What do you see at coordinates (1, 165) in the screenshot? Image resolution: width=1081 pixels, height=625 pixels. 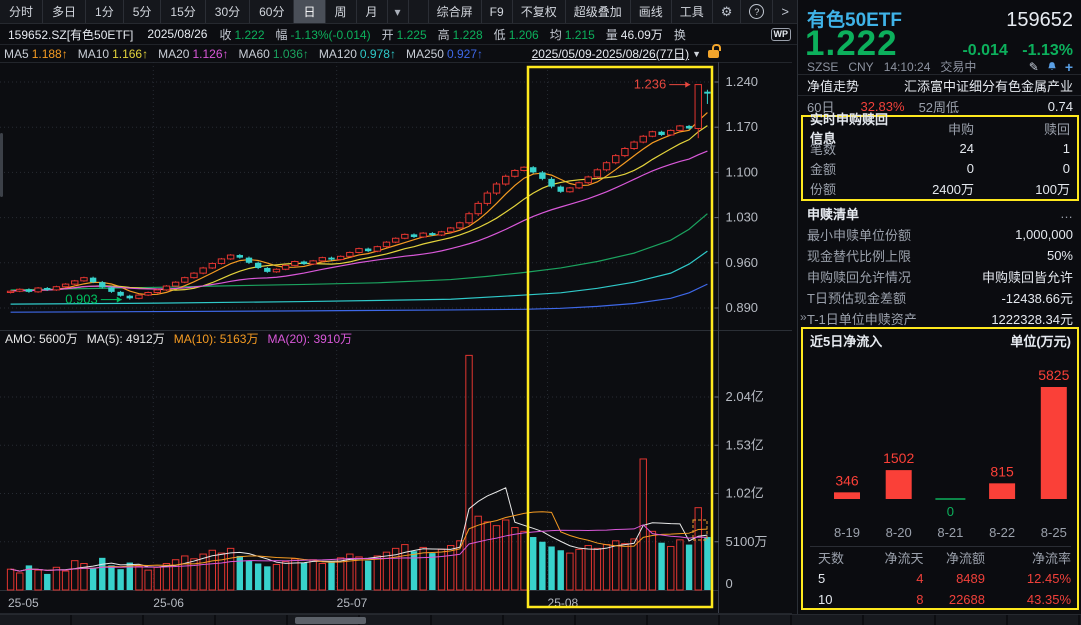 I see `vertical-scroll-hint` at bounding box center [1, 165].